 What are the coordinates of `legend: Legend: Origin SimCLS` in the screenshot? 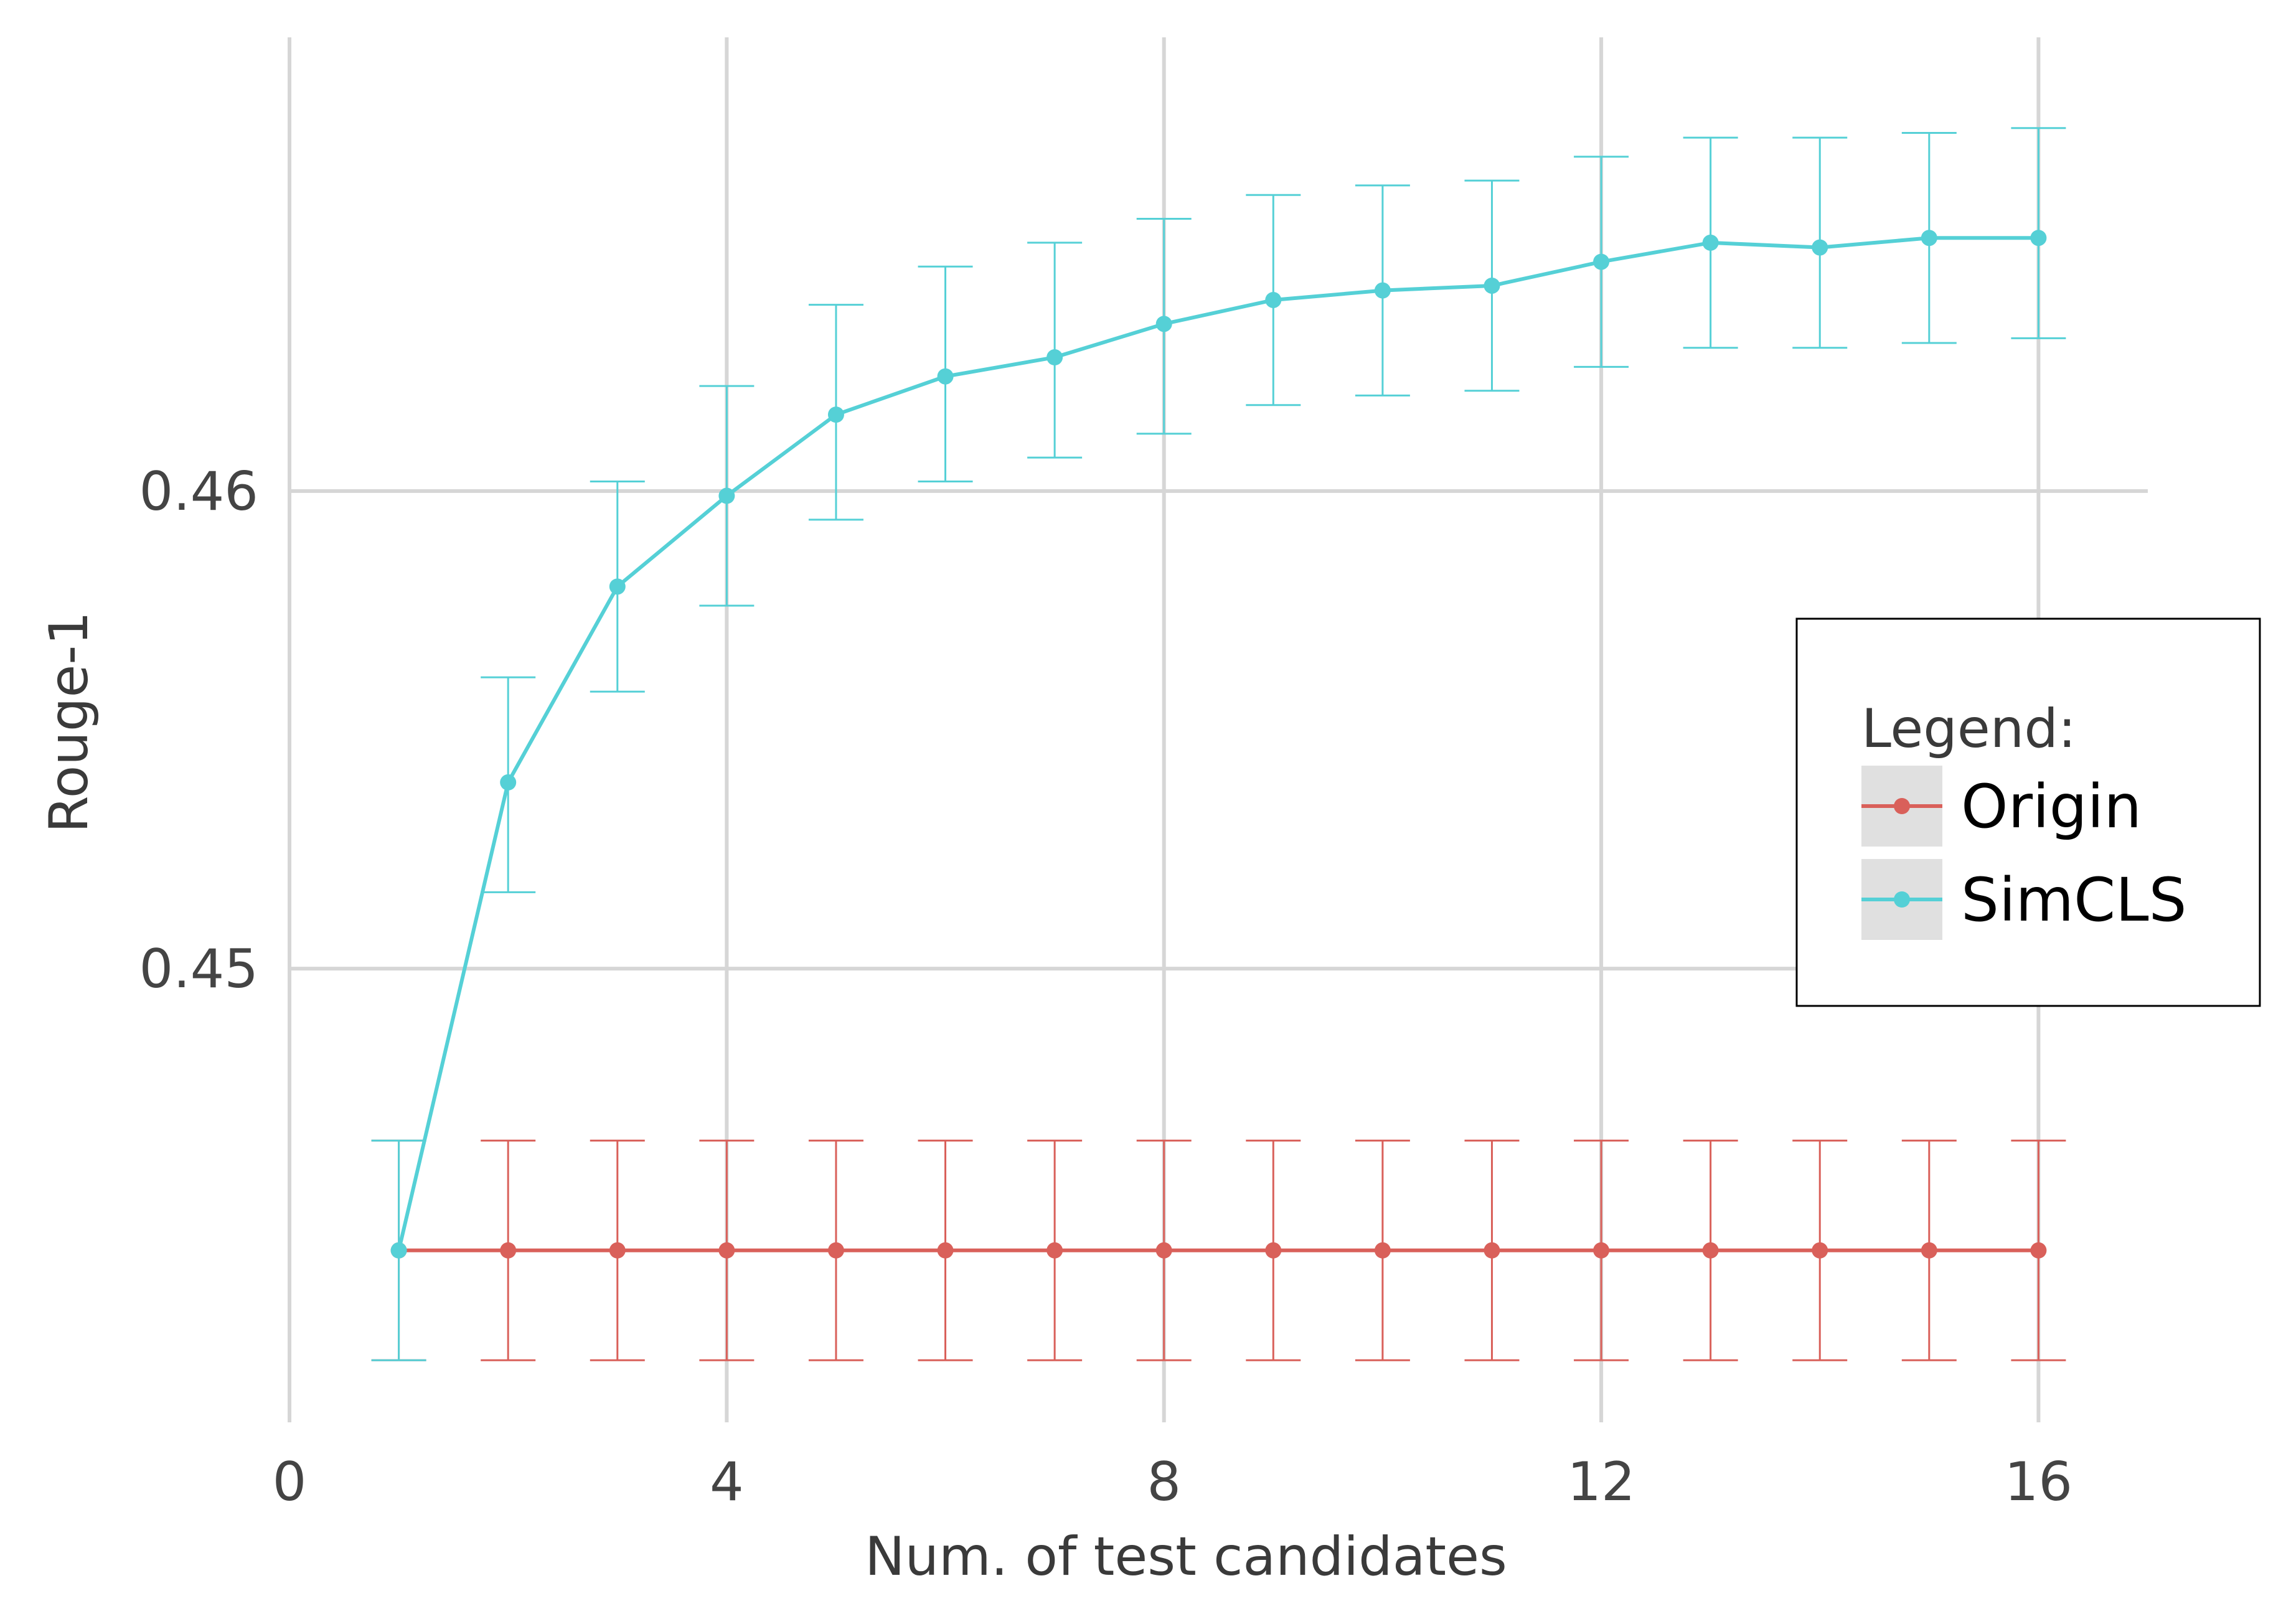 It's located at (2028, 812).